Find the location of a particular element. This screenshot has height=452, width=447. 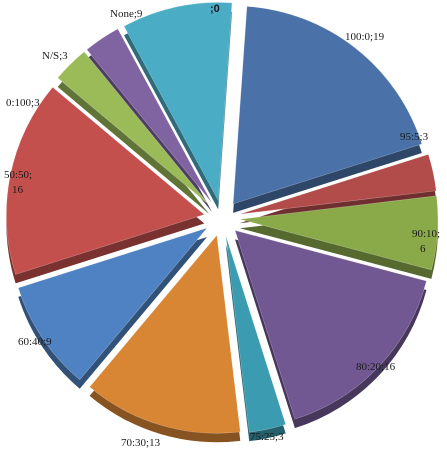

pie-slice-n-s is located at coordinates (149, 116).